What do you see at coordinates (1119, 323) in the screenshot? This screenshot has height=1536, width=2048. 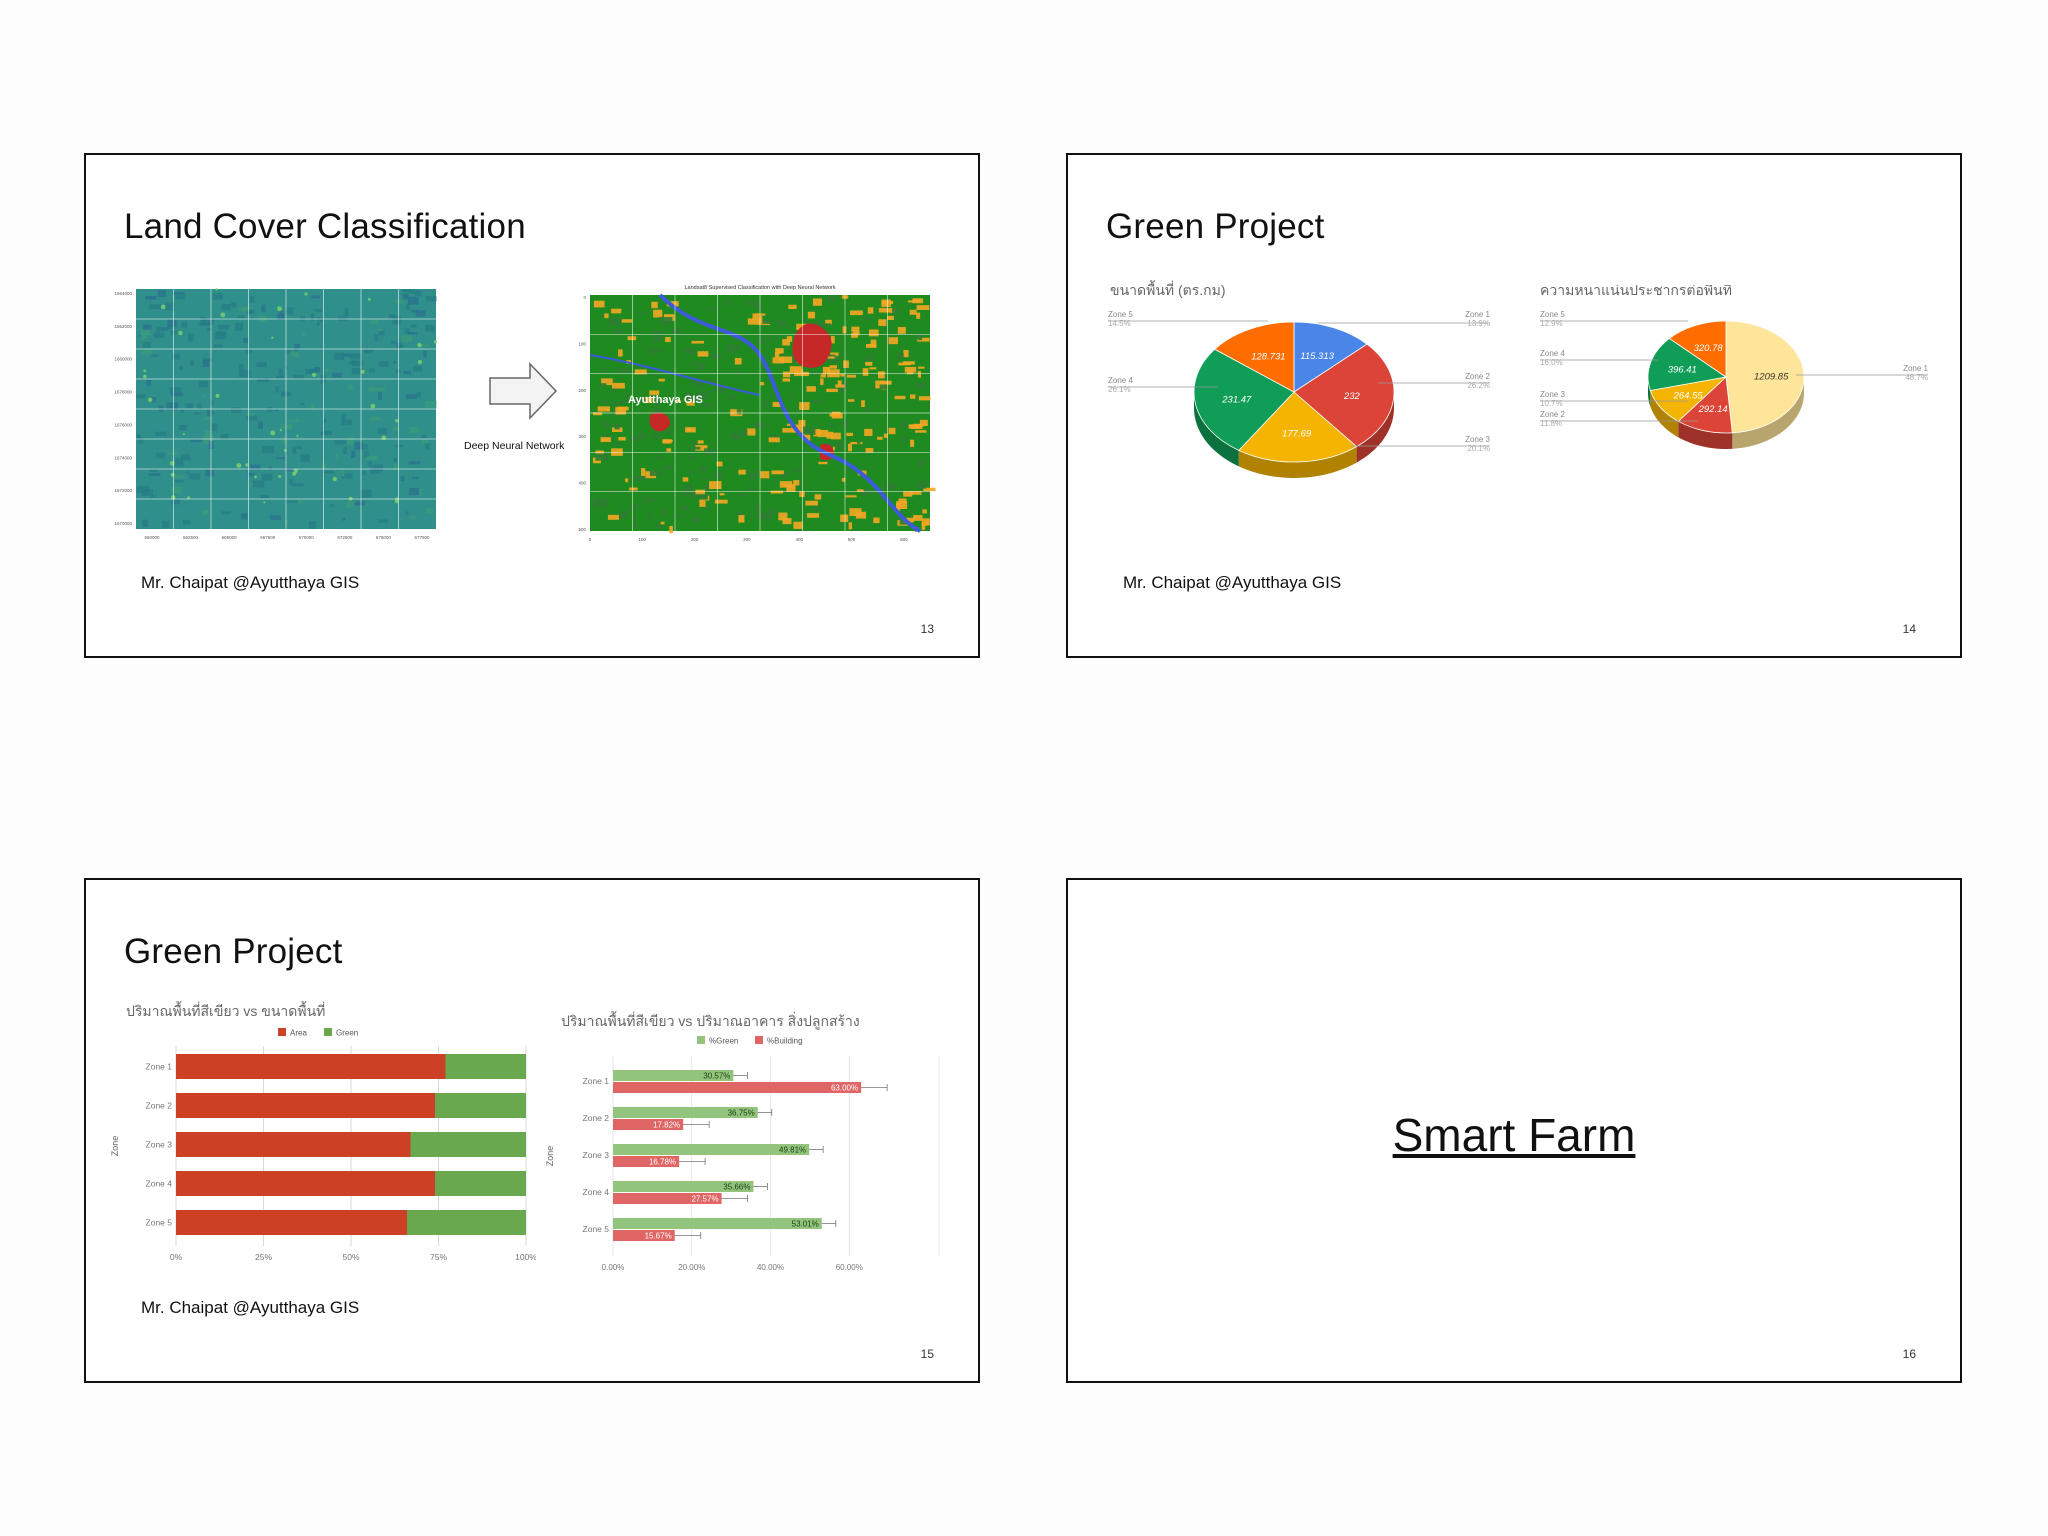 I see `pie-percent-label: 14.5%` at bounding box center [1119, 323].